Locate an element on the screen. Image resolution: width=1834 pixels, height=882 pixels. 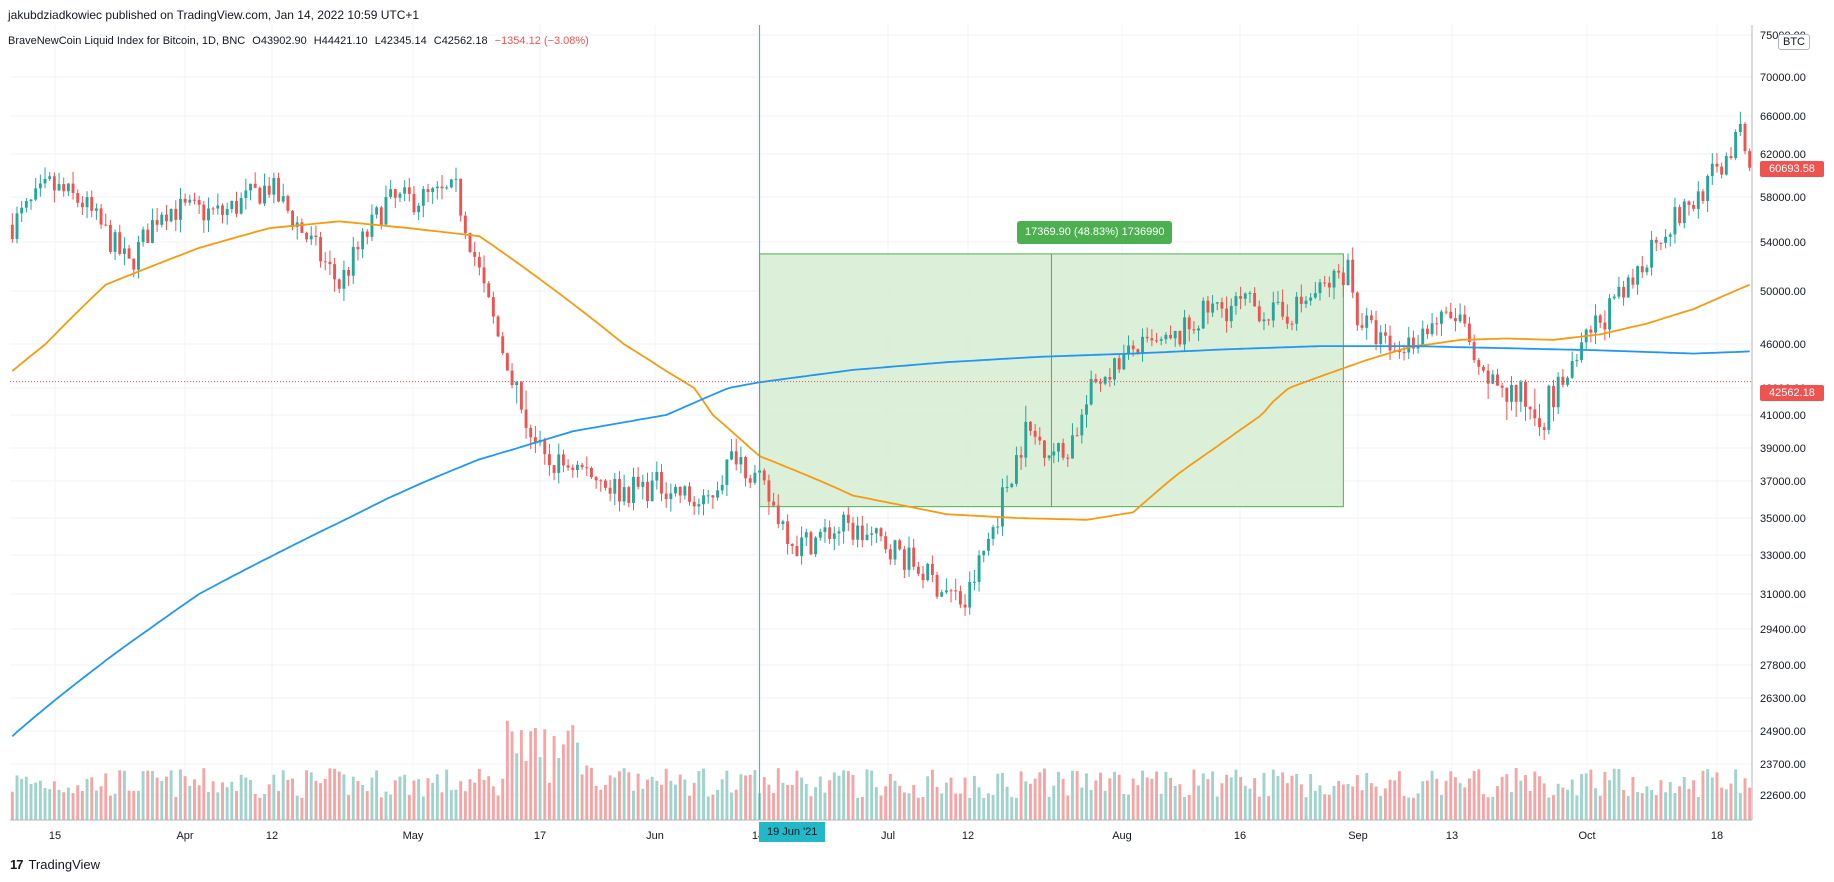
time-axis: 15 Apr 12 May 17 Jun 14 Jul 12 Aug 16 Sep 13 Oct 18 is located at coordinates (886, 836).